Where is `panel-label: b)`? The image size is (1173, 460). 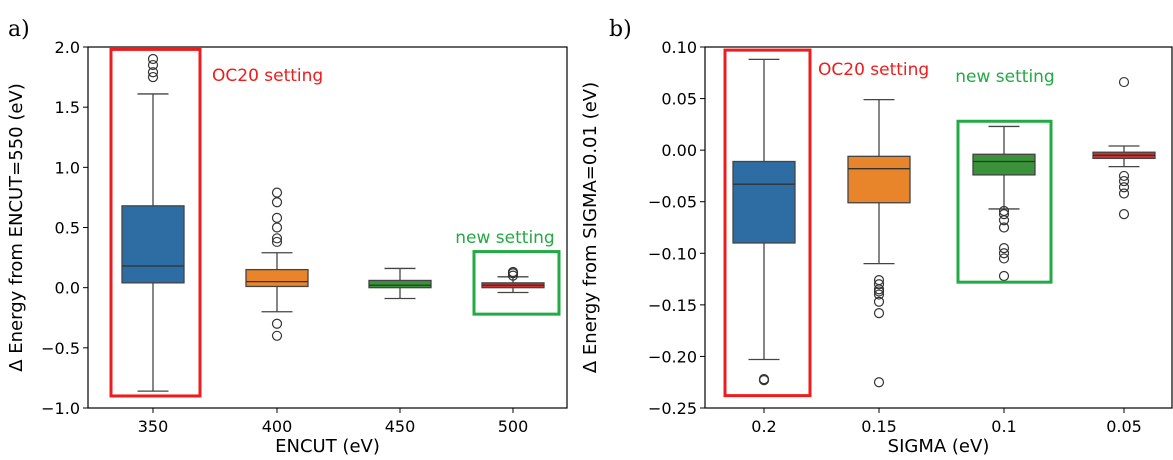
panel-label: b) is located at coordinates (620, 29).